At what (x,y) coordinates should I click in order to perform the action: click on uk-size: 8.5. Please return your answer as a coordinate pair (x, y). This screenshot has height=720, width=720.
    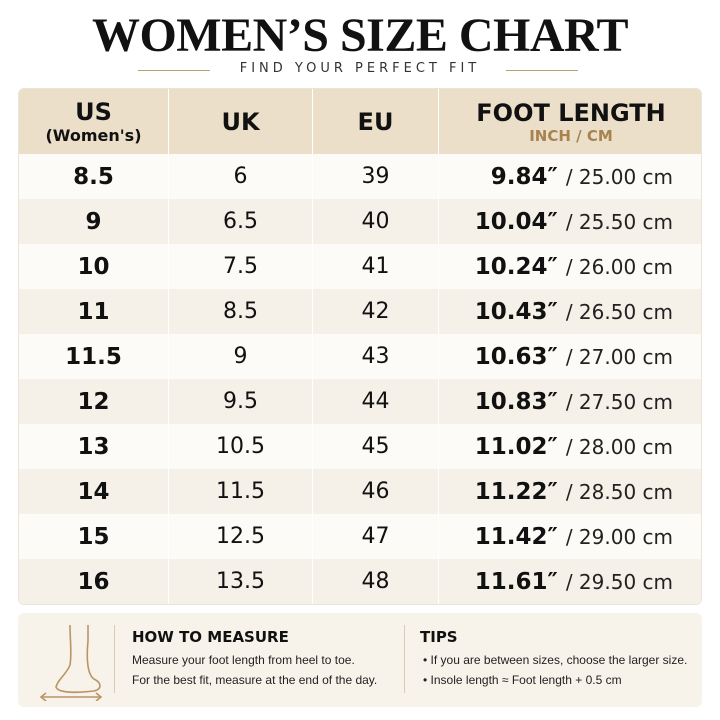
    Looking at the image, I should click on (241, 311).